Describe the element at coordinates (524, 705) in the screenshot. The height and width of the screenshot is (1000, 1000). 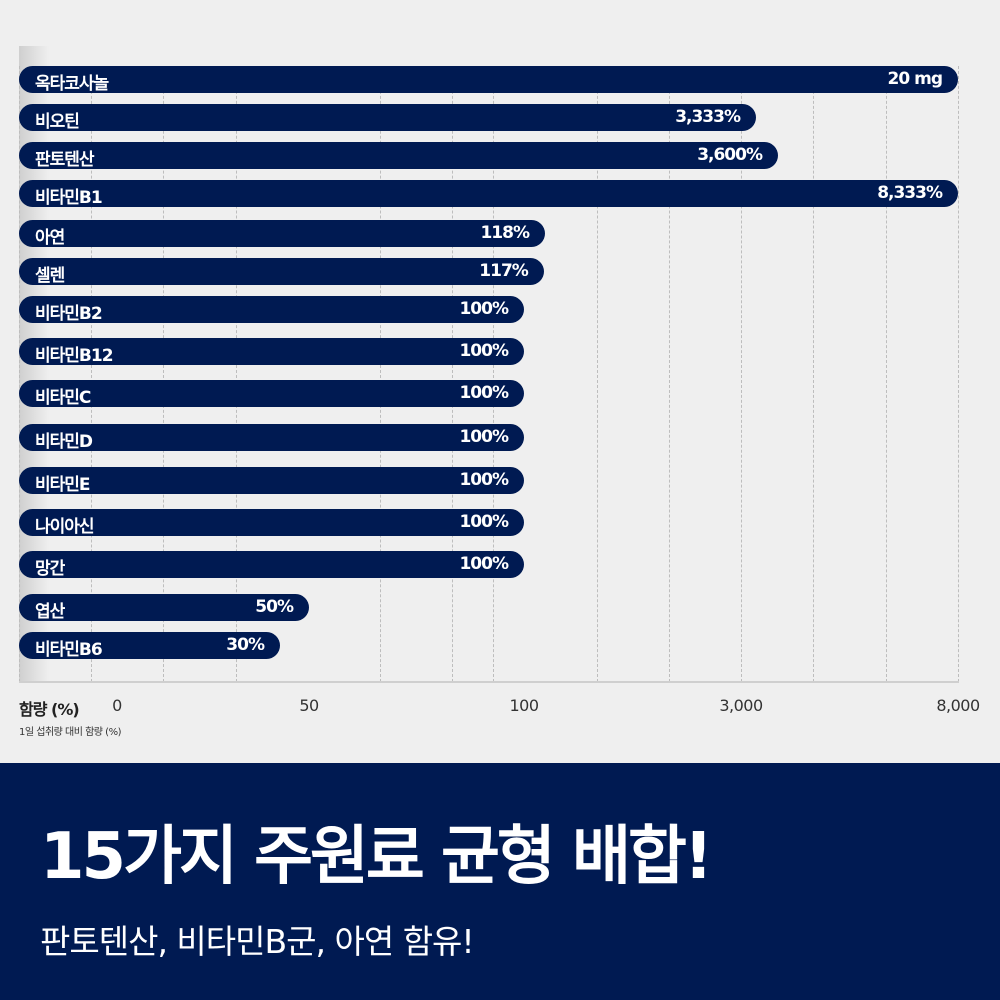
I see `x-tick-label: 100` at that location.